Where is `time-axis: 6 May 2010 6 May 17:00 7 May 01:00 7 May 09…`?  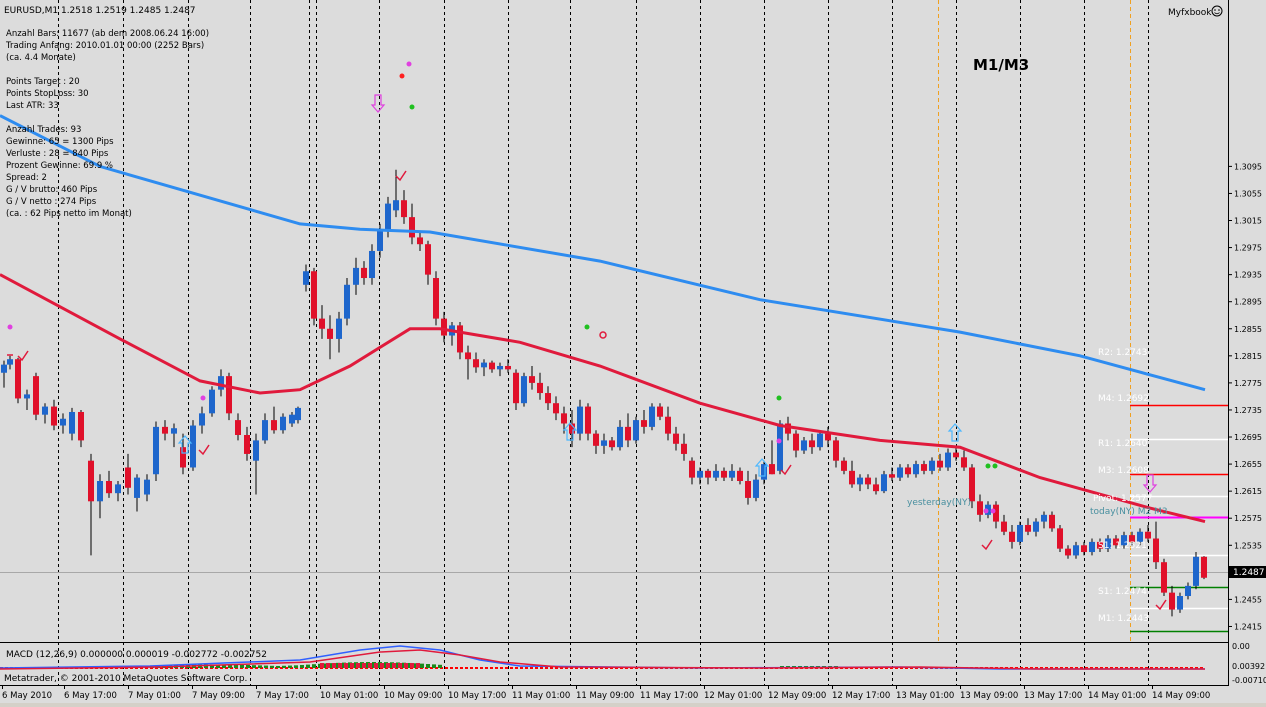 time-axis: 6 May 2010 6 May 17:00 7 May 01:00 7 May 09… is located at coordinates (606, 693).